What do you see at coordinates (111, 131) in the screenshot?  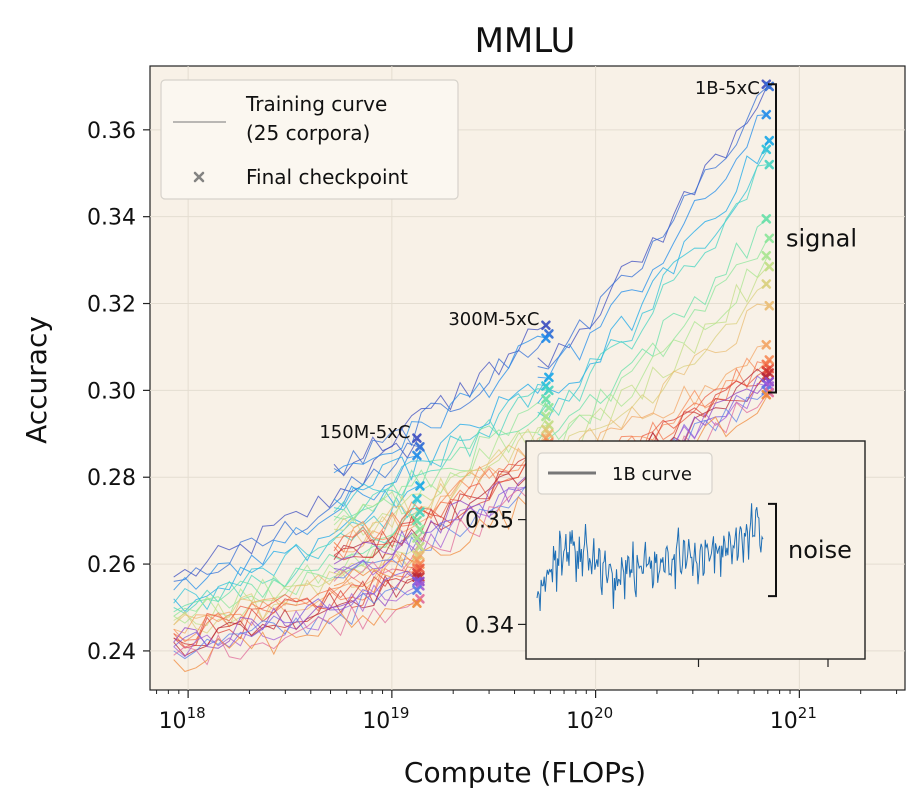 I see `y-tick-label: 0.36` at bounding box center [111, 131].